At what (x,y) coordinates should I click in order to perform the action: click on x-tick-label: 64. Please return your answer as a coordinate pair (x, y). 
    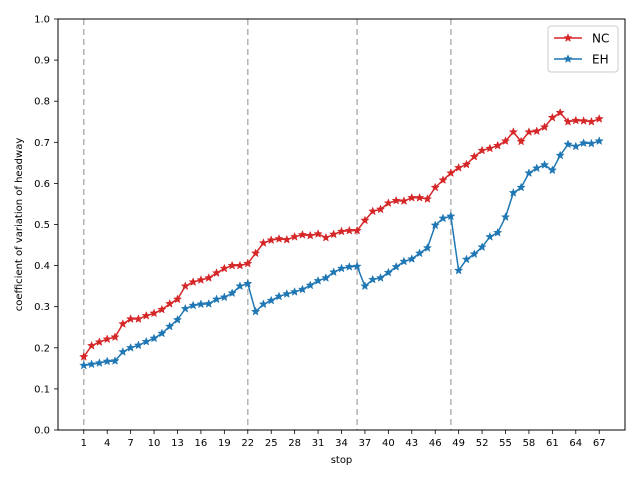
    Looking at the image, I should click on (575, 443).